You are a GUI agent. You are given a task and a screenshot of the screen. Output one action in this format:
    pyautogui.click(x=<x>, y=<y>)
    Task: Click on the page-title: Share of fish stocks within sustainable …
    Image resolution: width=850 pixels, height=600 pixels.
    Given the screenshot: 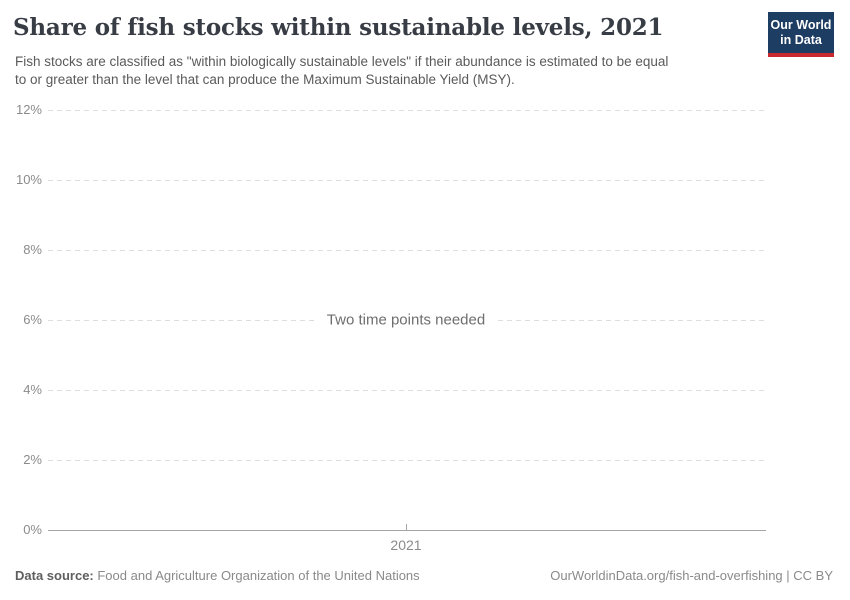 What is the action you would take?
    pyautogui.click(x=338, y=27)
    